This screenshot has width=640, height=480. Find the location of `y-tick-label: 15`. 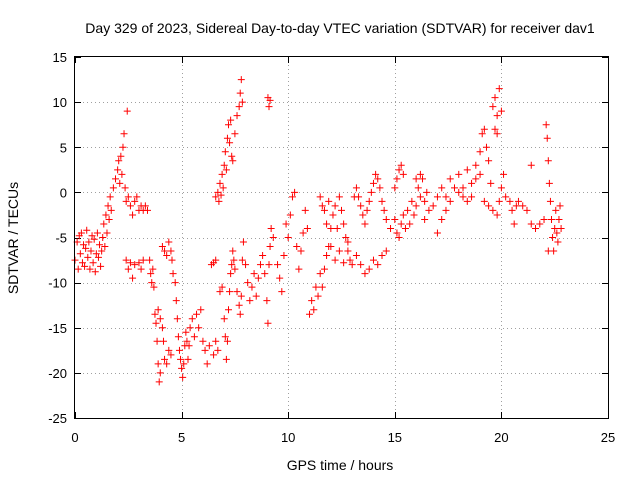

y-tick-label: 15 is located at coordinates (60, 57).